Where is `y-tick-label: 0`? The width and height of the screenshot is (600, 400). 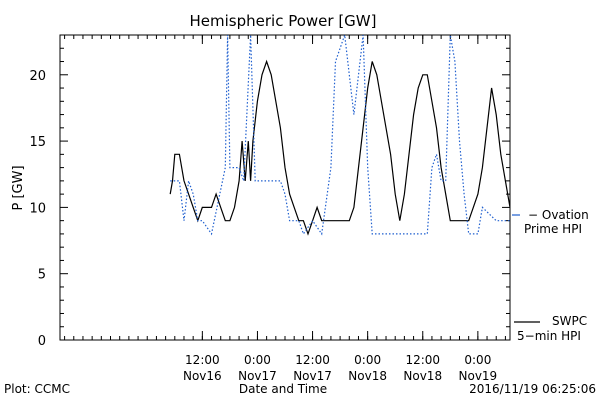
y-tick-label: 0 is located at coordinates (42, 341).